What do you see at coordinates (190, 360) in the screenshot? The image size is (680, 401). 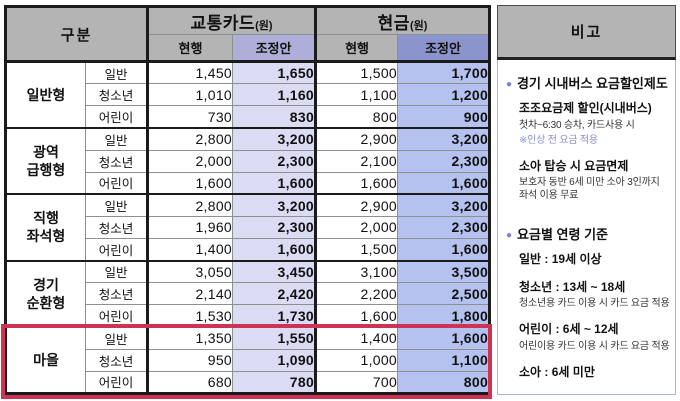 I see `card-current-fare: 950` at bounding box center [190, 360].